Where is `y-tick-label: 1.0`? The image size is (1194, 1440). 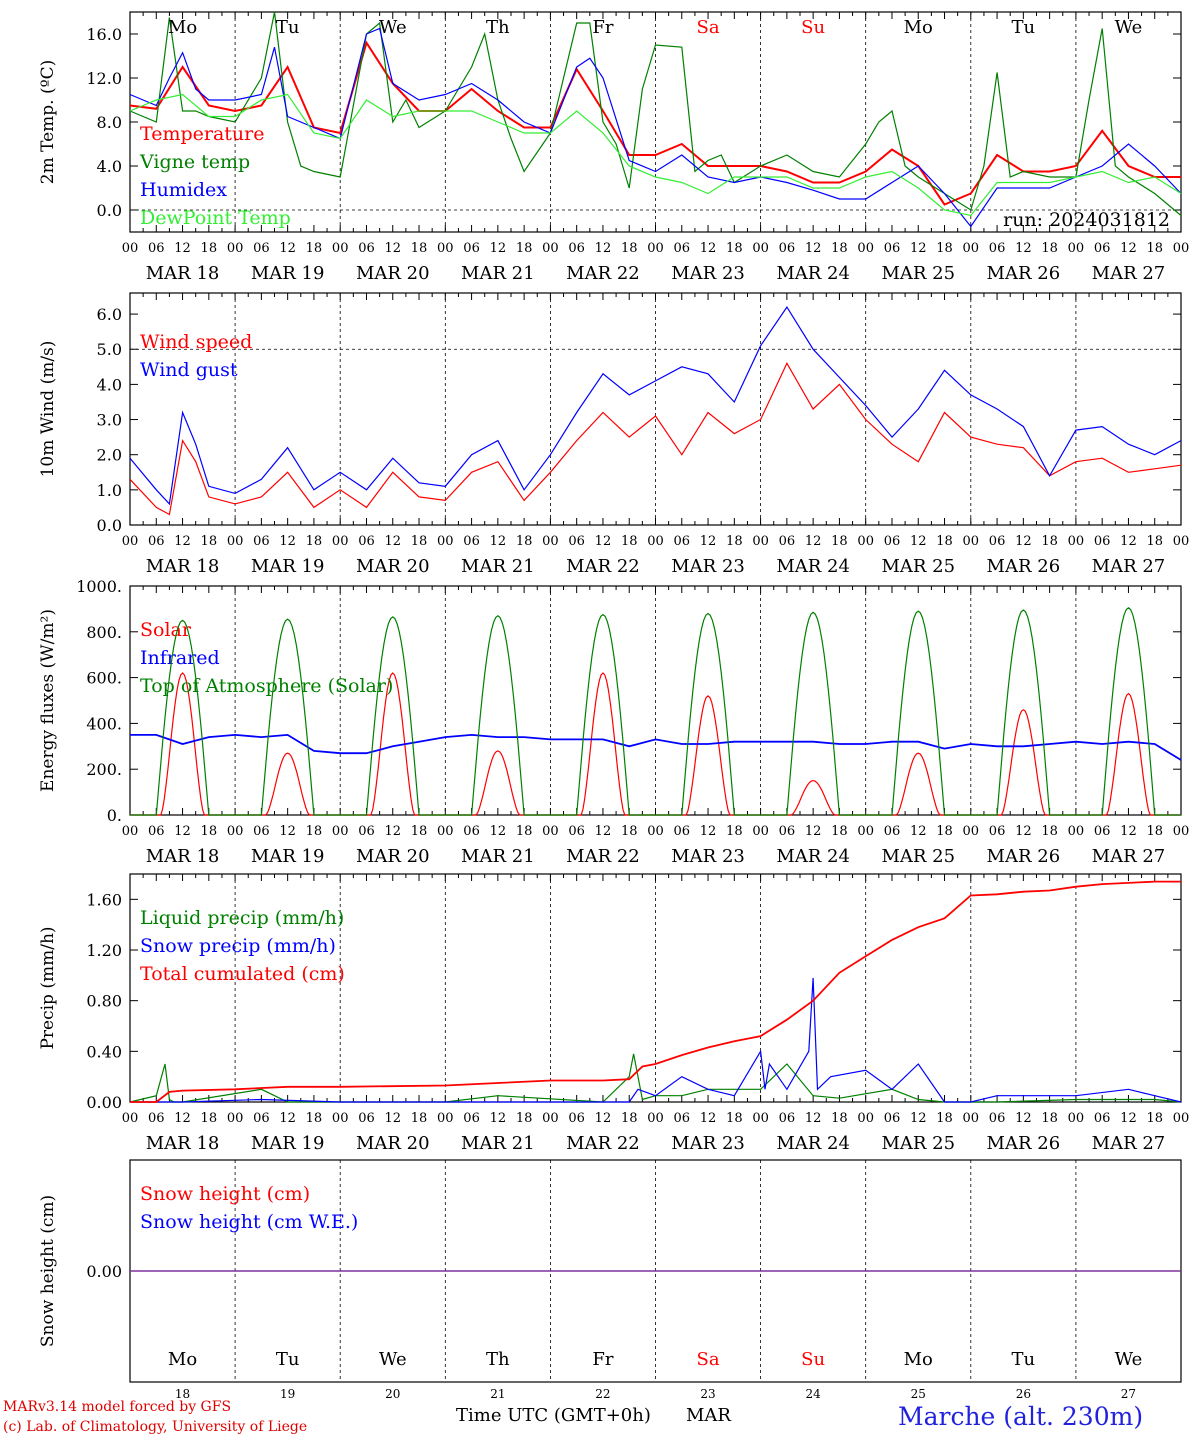 y-tick-label: 1.0 is located at coordinates (109, 490).